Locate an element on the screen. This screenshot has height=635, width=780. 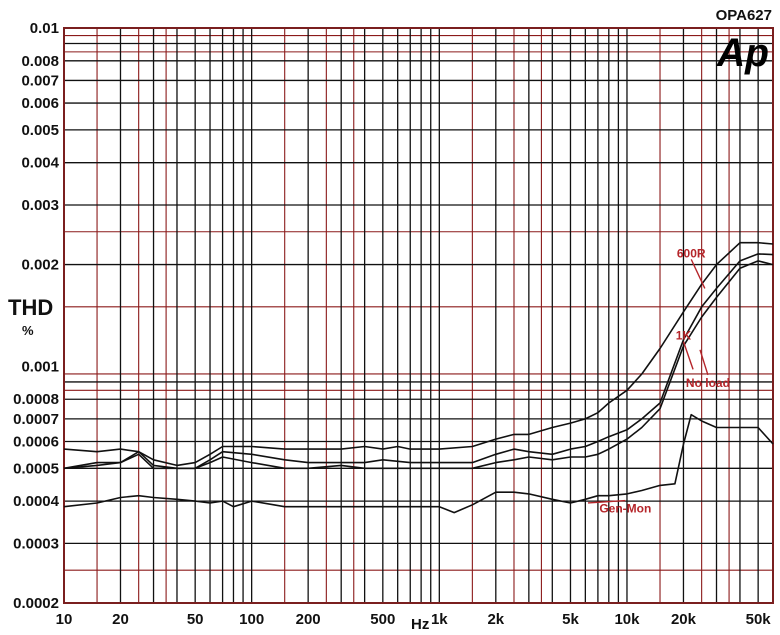
x-tick-label: 10k is located at coordinates (627, 619).